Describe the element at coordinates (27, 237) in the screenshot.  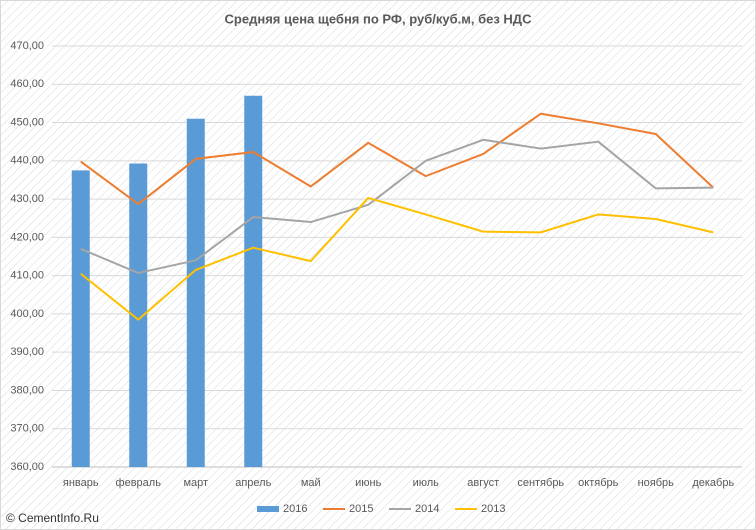
I see `y-tick-label: 420,00` at that location.